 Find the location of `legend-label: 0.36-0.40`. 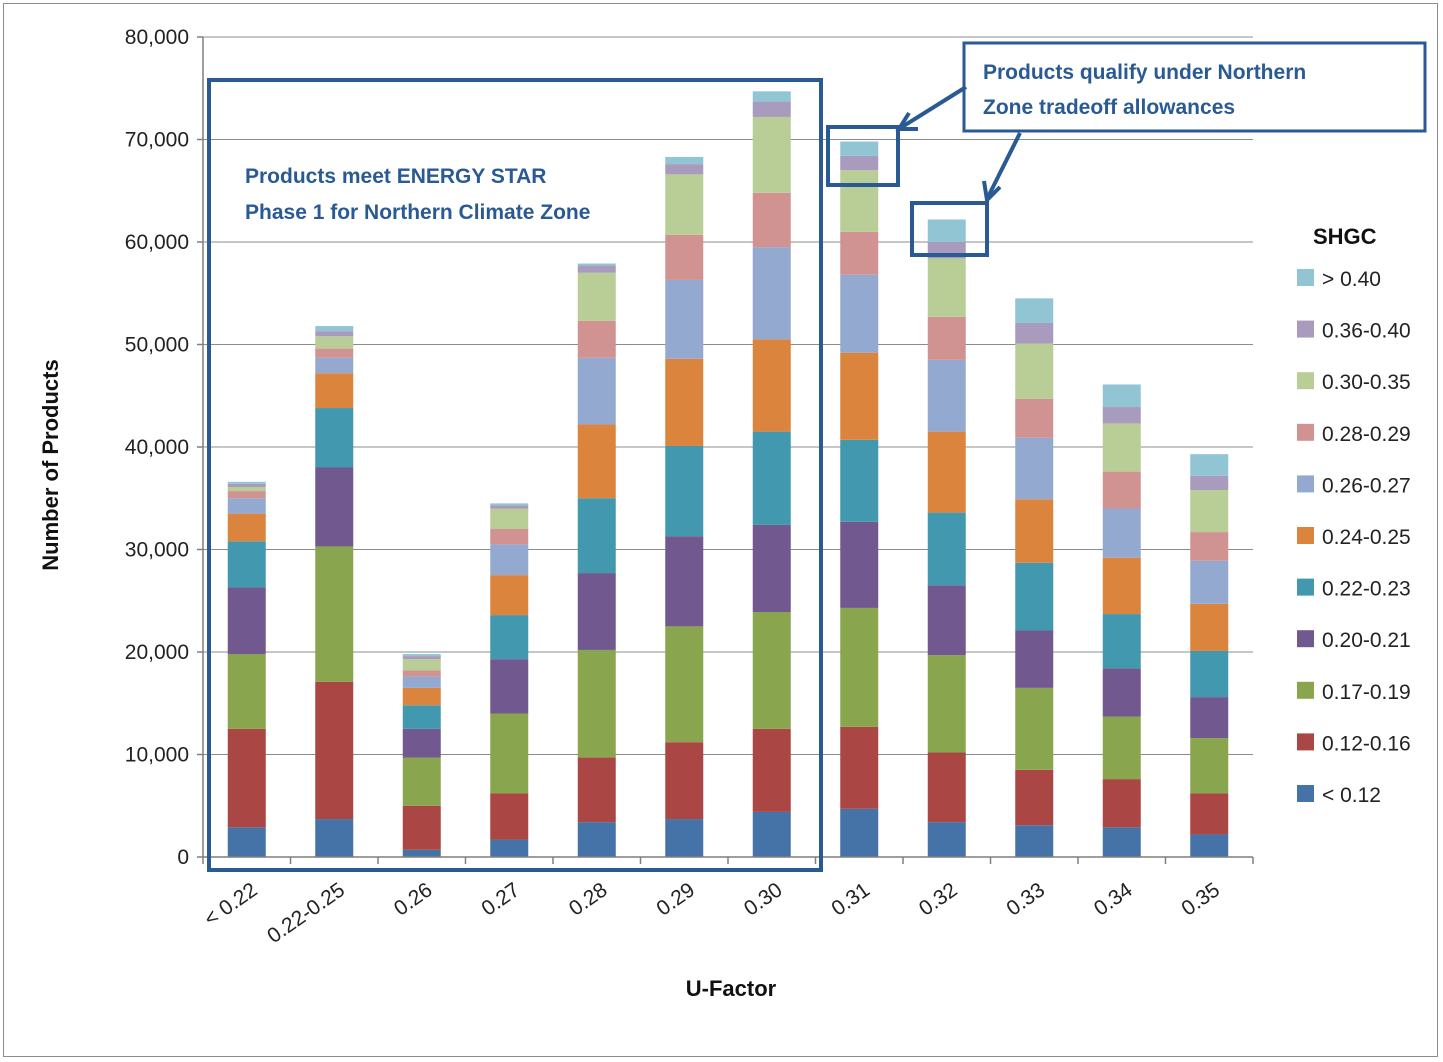

legend-label: 0.36-0.40 is located at coordinates (1366, 331).